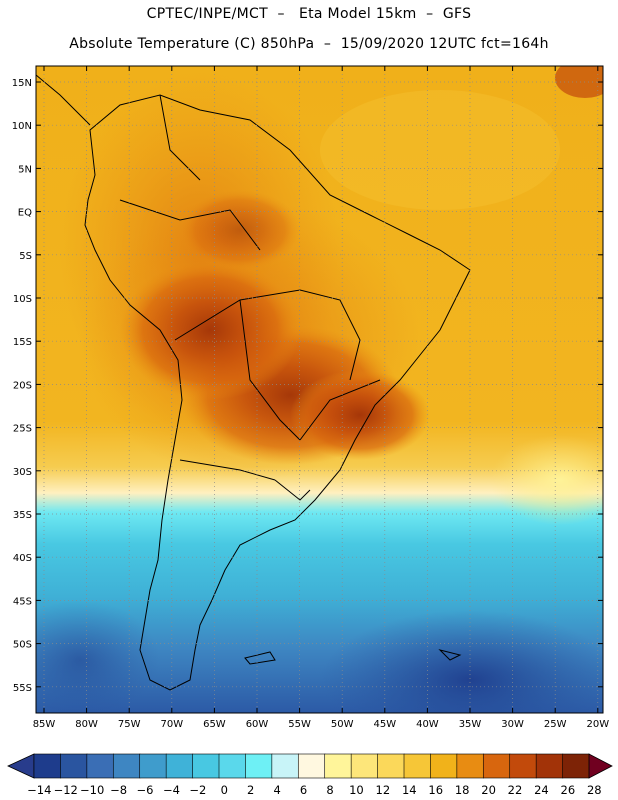 This screenshot has width=618, height=800. What do you see at coordinates (299, 724) in the screenshot?
I see `lon-label: 55W` at bounding box center [299, 724].